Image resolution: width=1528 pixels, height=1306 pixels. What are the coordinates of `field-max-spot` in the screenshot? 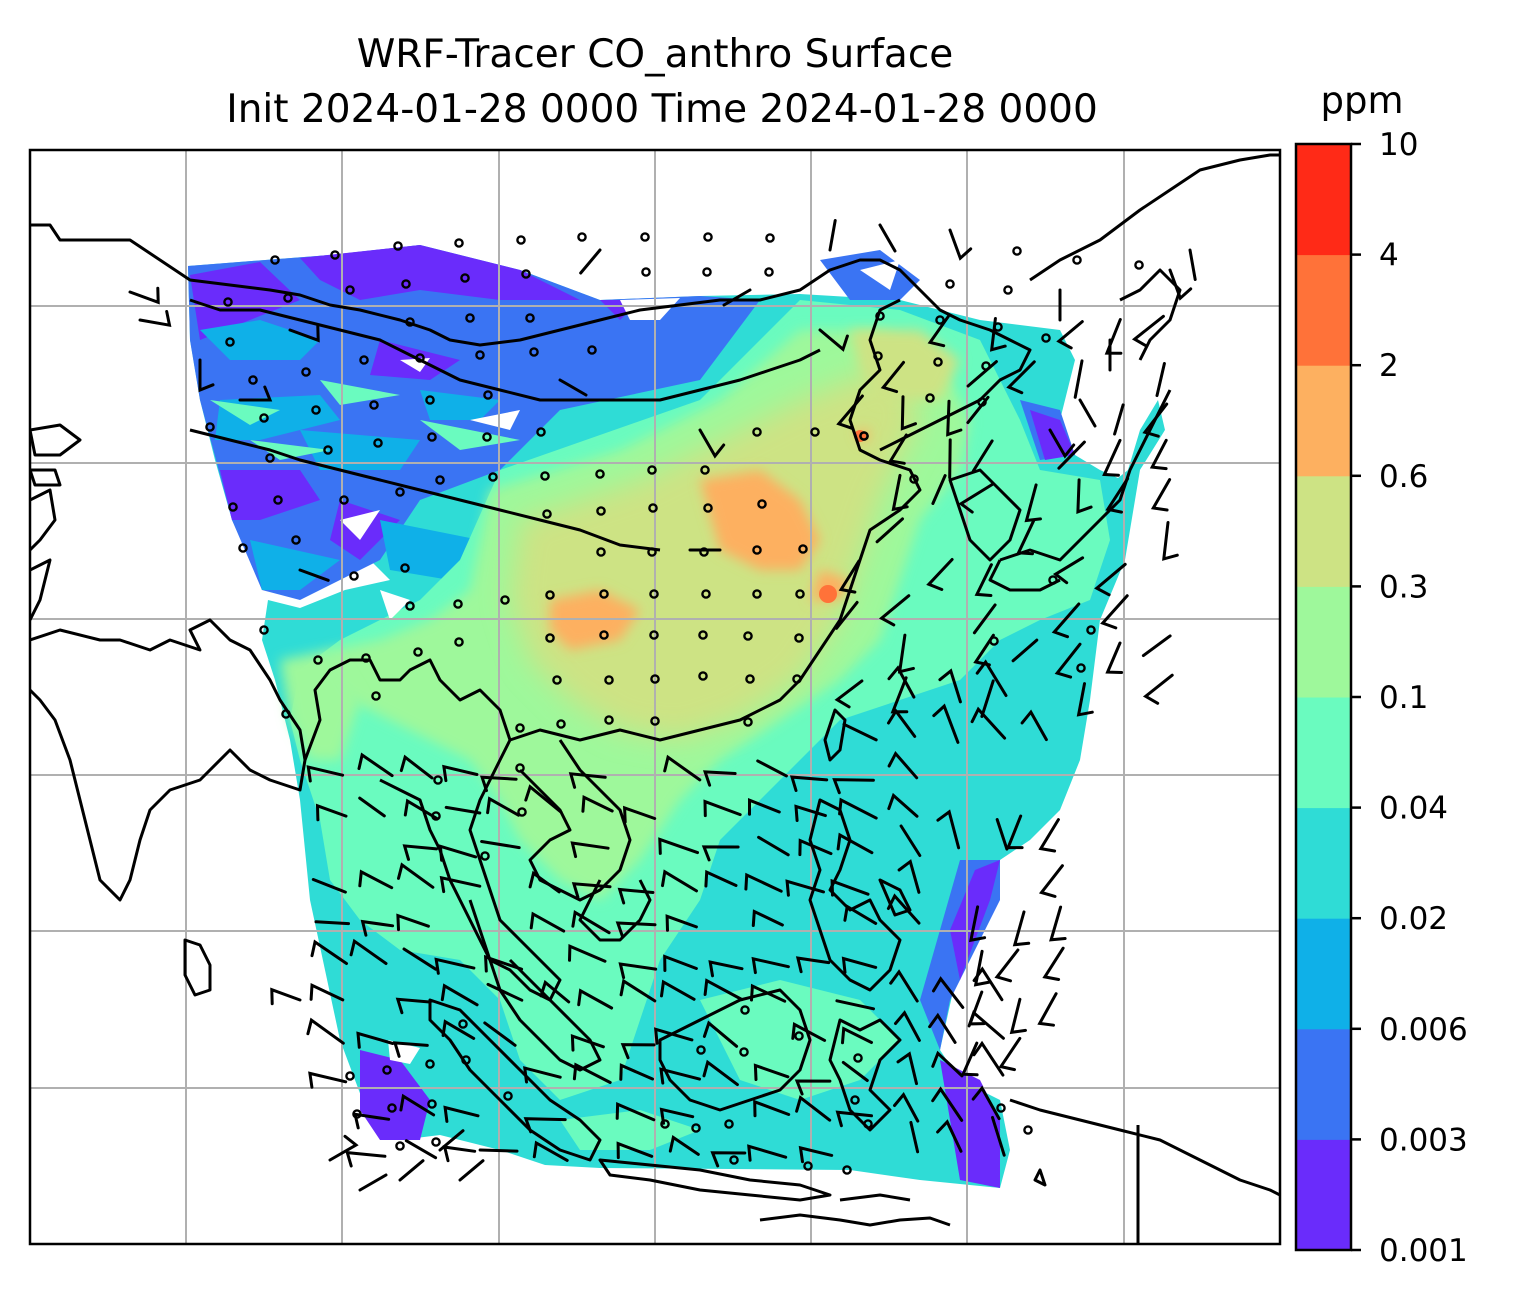 It's located at (828, 594).